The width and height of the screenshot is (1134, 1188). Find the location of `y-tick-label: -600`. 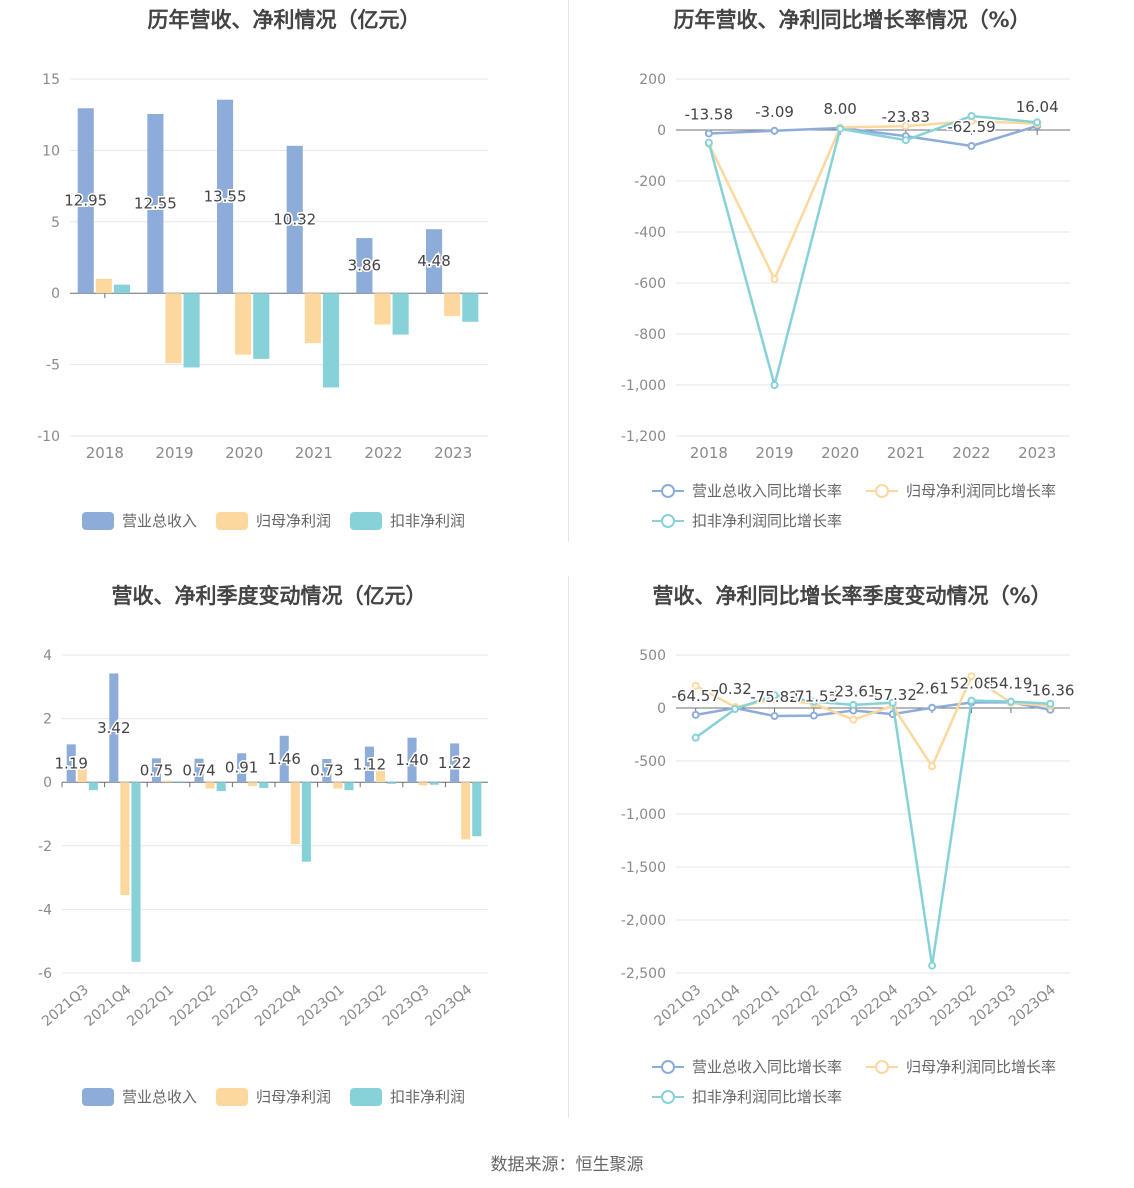

y-tick-label: -600 is located at coordinates (650, 284).